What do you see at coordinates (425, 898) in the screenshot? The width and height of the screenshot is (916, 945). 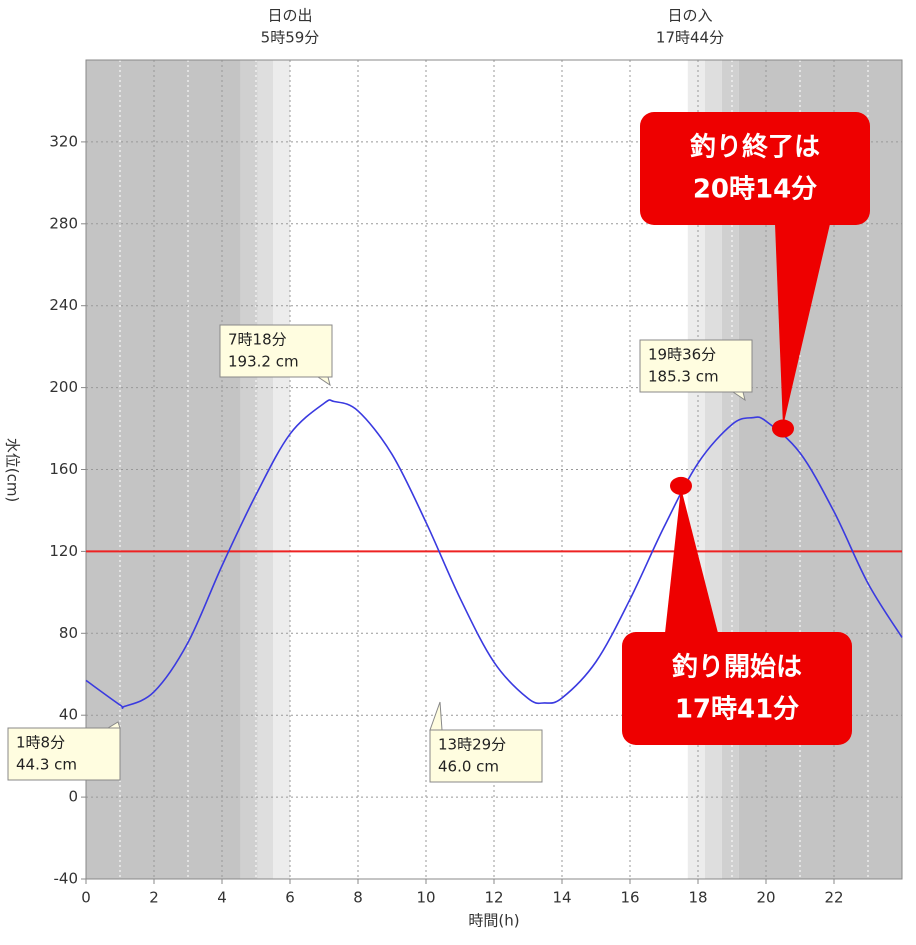 I see `x-tick-label: 10` at bounding box center [425, 898].